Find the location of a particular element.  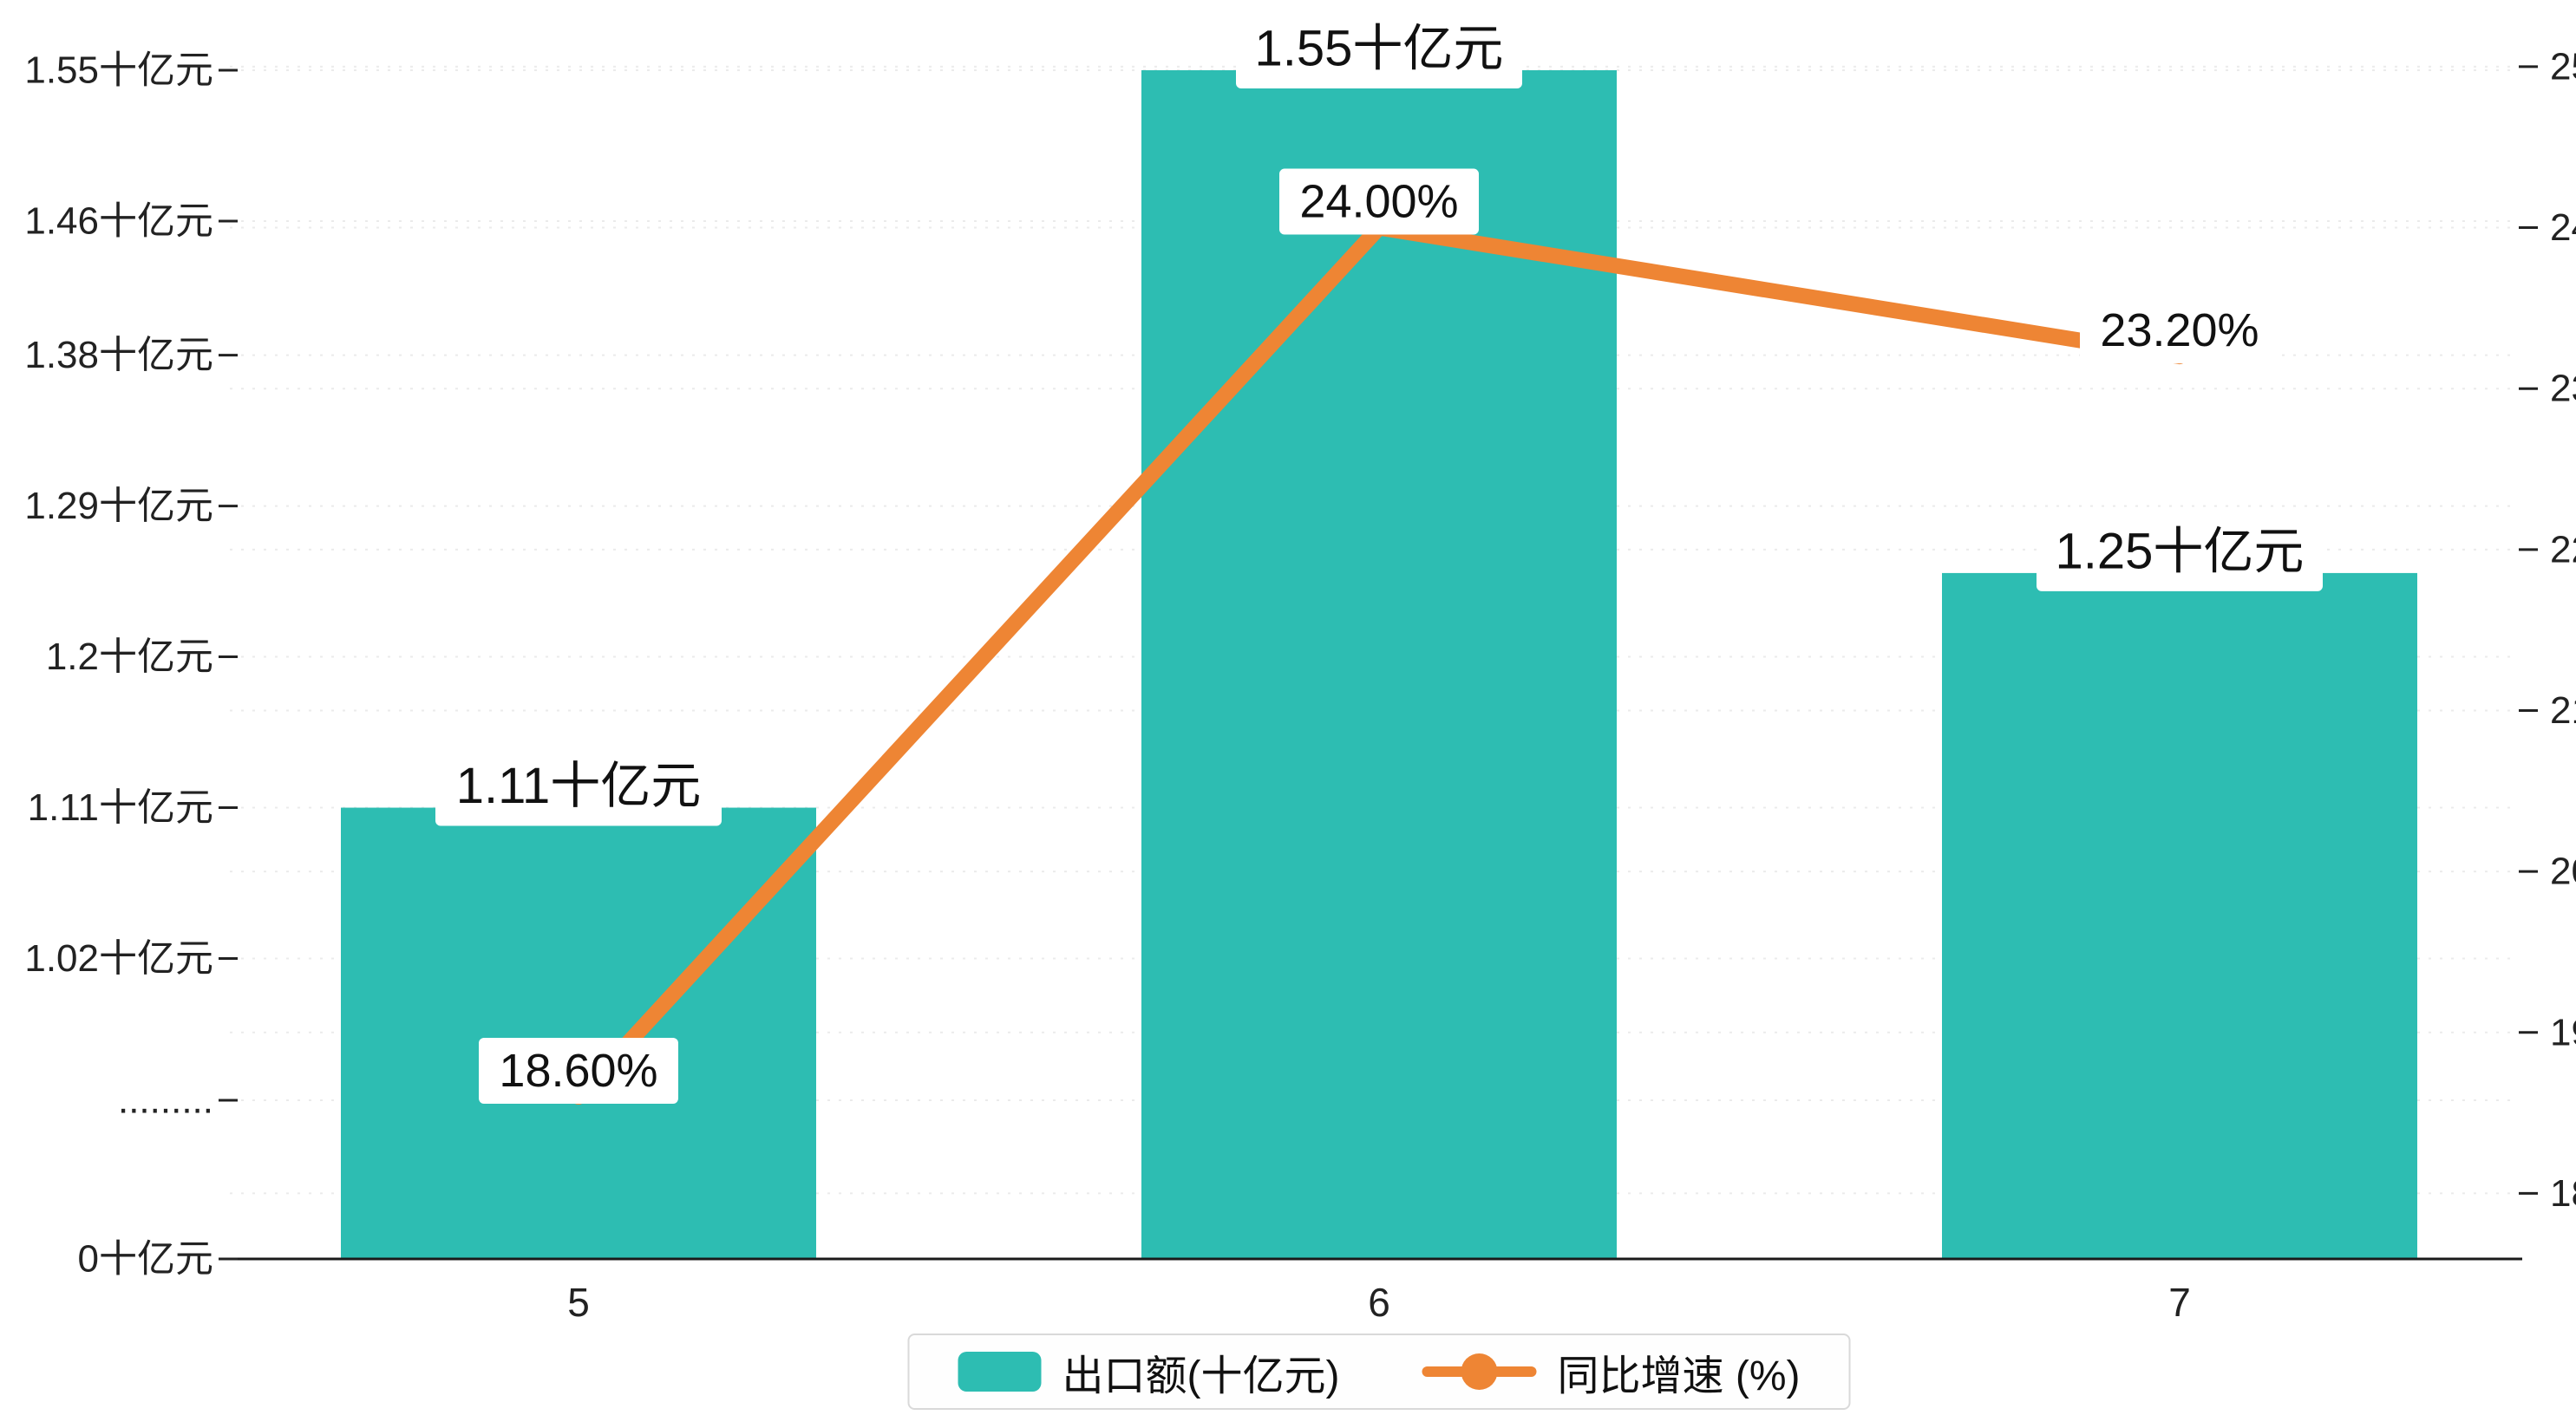

svg-text: 1.02十亿元 is located at coordinates (118, 958).